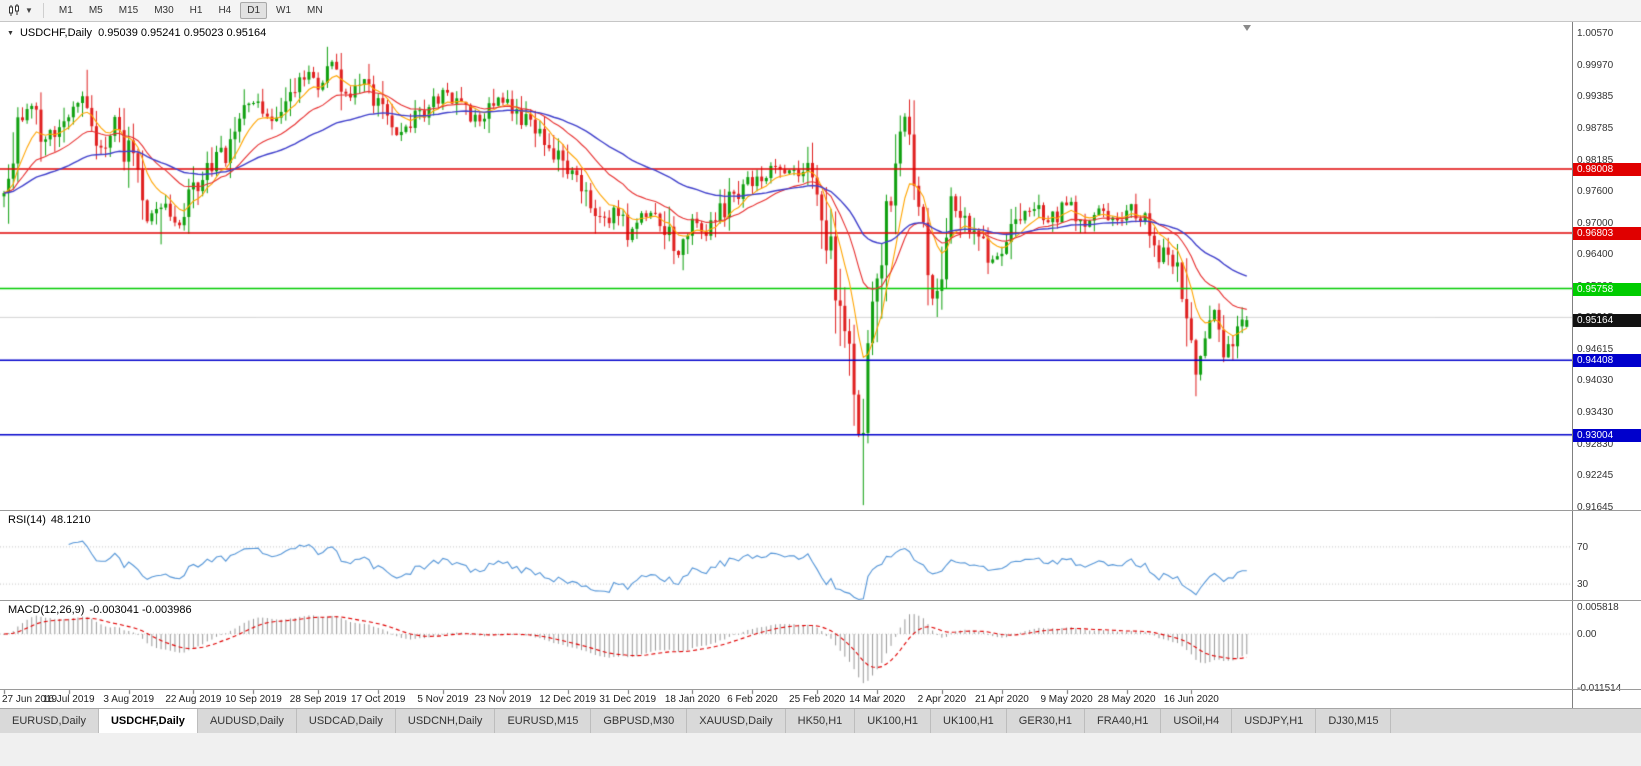 Image resolution: width=1641 pixels, height=766 pixels. Describe the element at coordinates (1046, 721) in the screenshot. I see `tab-ger30-h1: GER30,H1` at that location.